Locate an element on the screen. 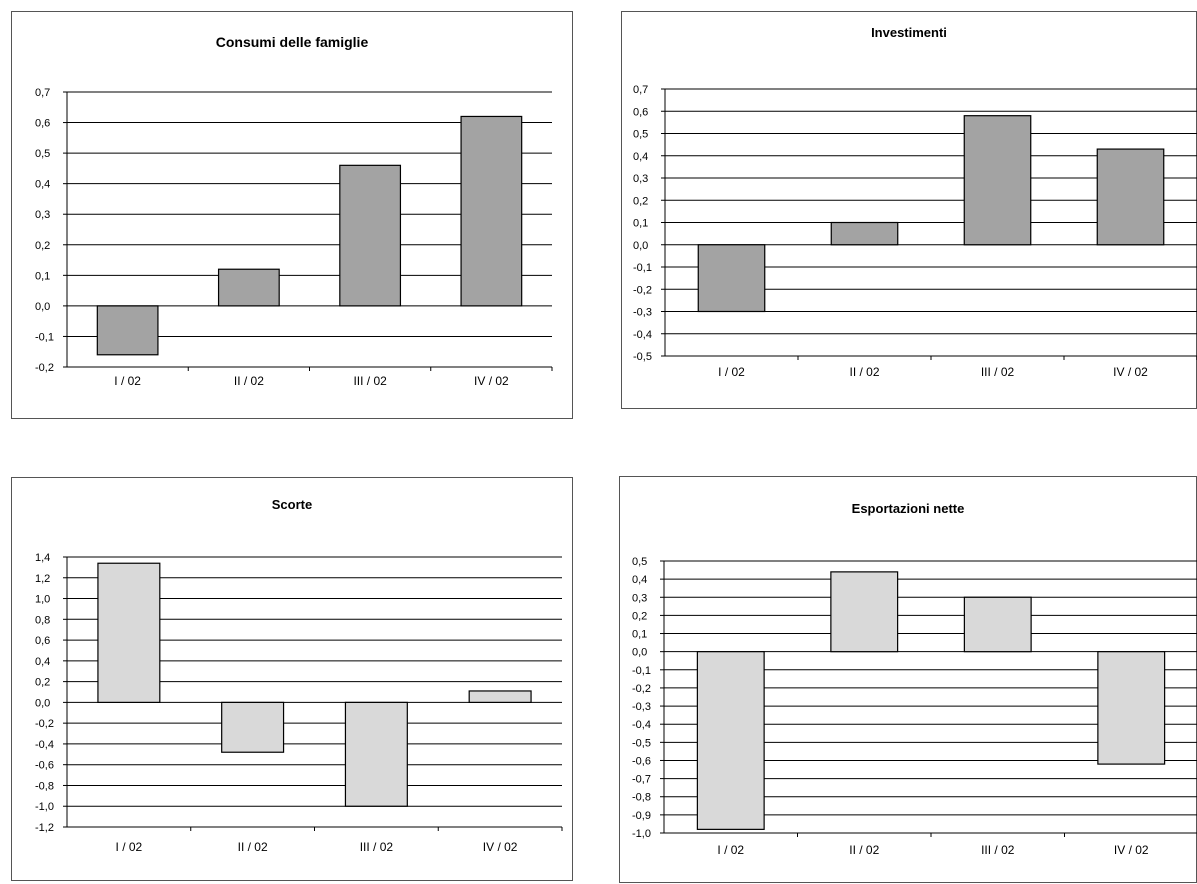 Image resolution: width=1197 pixels, height=884 pixels. y-tick-label: -0,9 is located at coordinates (641, 816).